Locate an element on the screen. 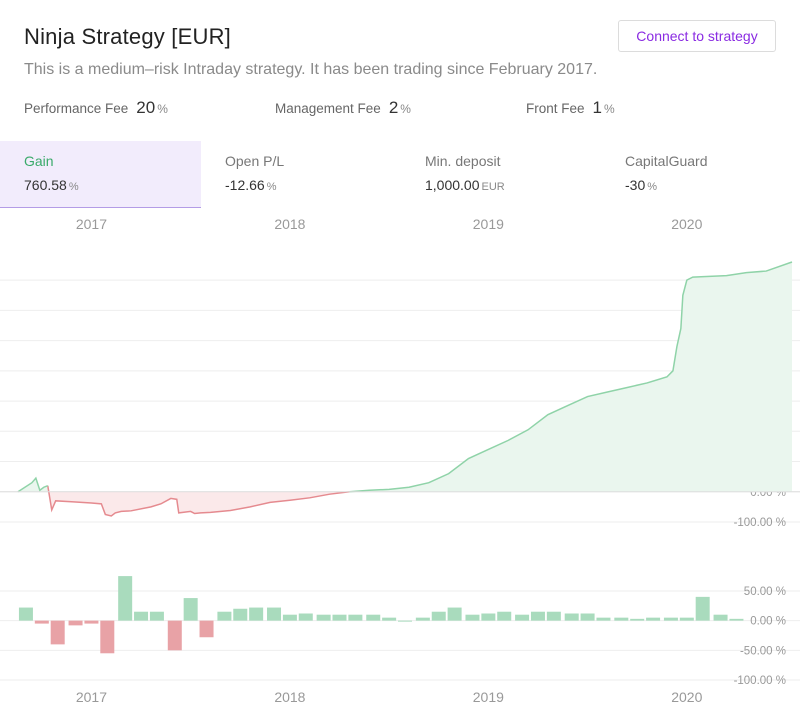  y-axis-tick-label: 0.00 % is located at coordinates (768, 622).